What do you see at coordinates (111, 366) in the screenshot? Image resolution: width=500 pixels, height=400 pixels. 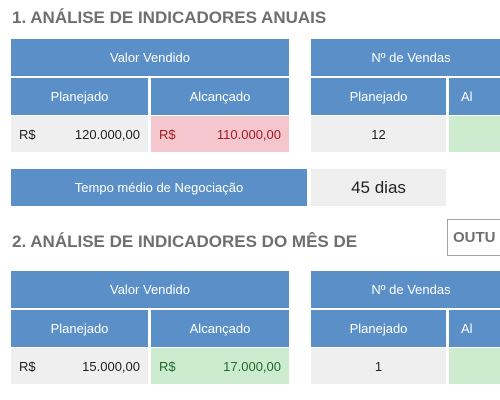 I see `amount-value: 15.000,00` at bounding box center [111, 366].